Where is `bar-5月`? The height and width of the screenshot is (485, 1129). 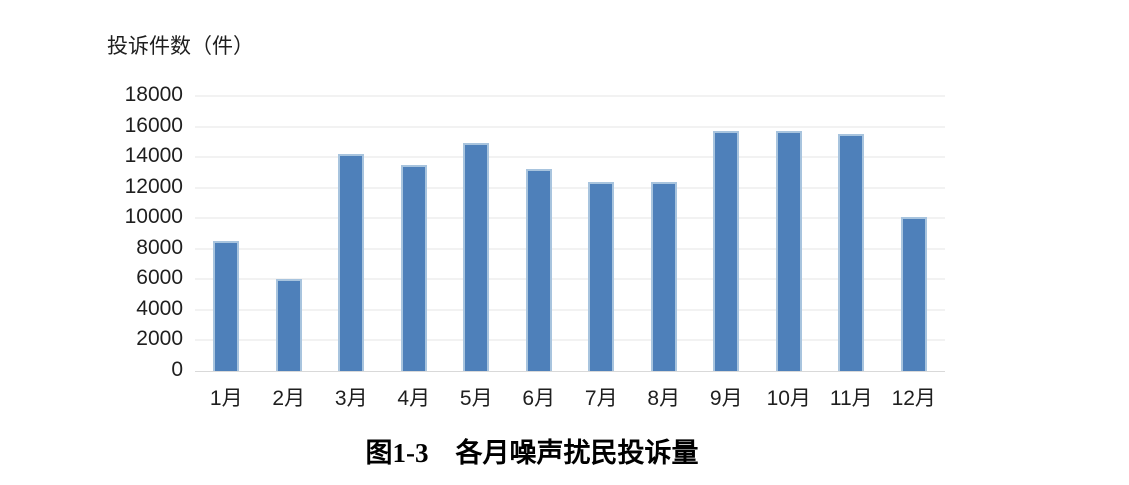 bar-5月 is located at coordinates (476, 257).